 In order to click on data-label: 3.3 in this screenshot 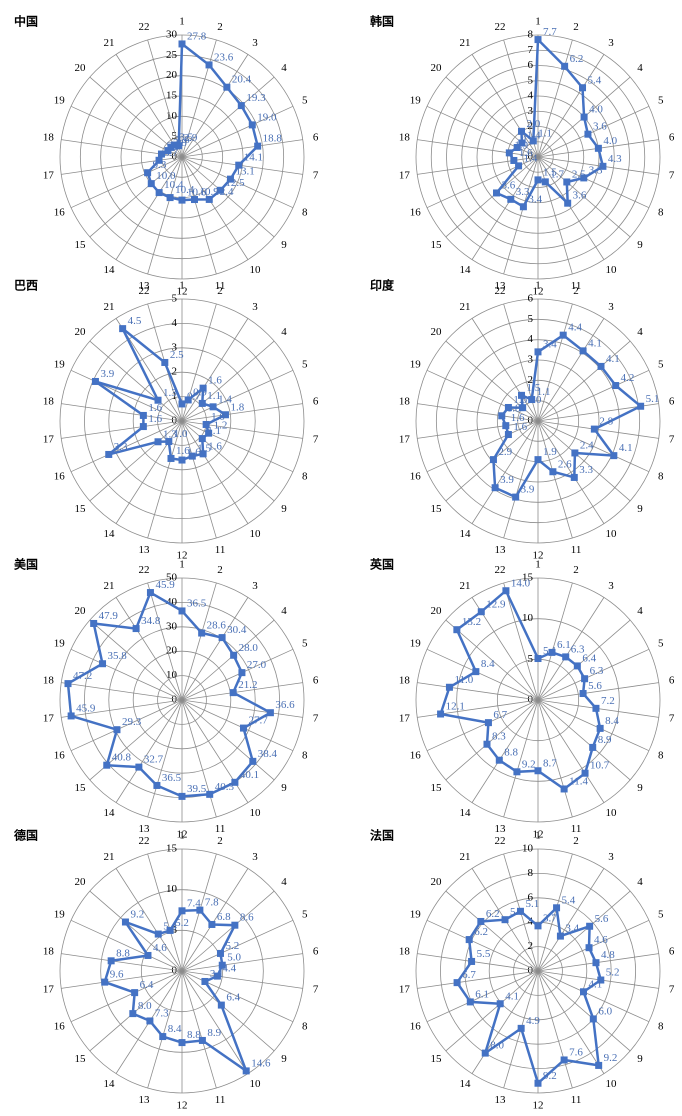, I will do `click(523, 192)`.